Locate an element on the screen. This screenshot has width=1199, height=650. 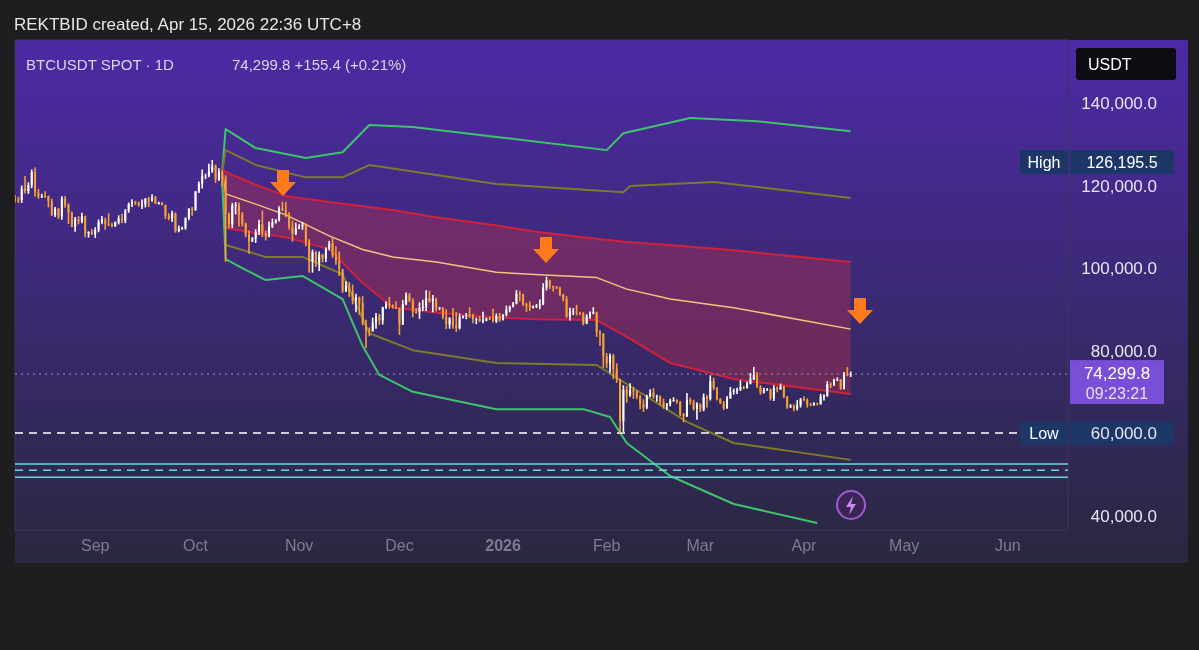
y-tick-label: 40,000.0 is located at coordinates (1123, 516).